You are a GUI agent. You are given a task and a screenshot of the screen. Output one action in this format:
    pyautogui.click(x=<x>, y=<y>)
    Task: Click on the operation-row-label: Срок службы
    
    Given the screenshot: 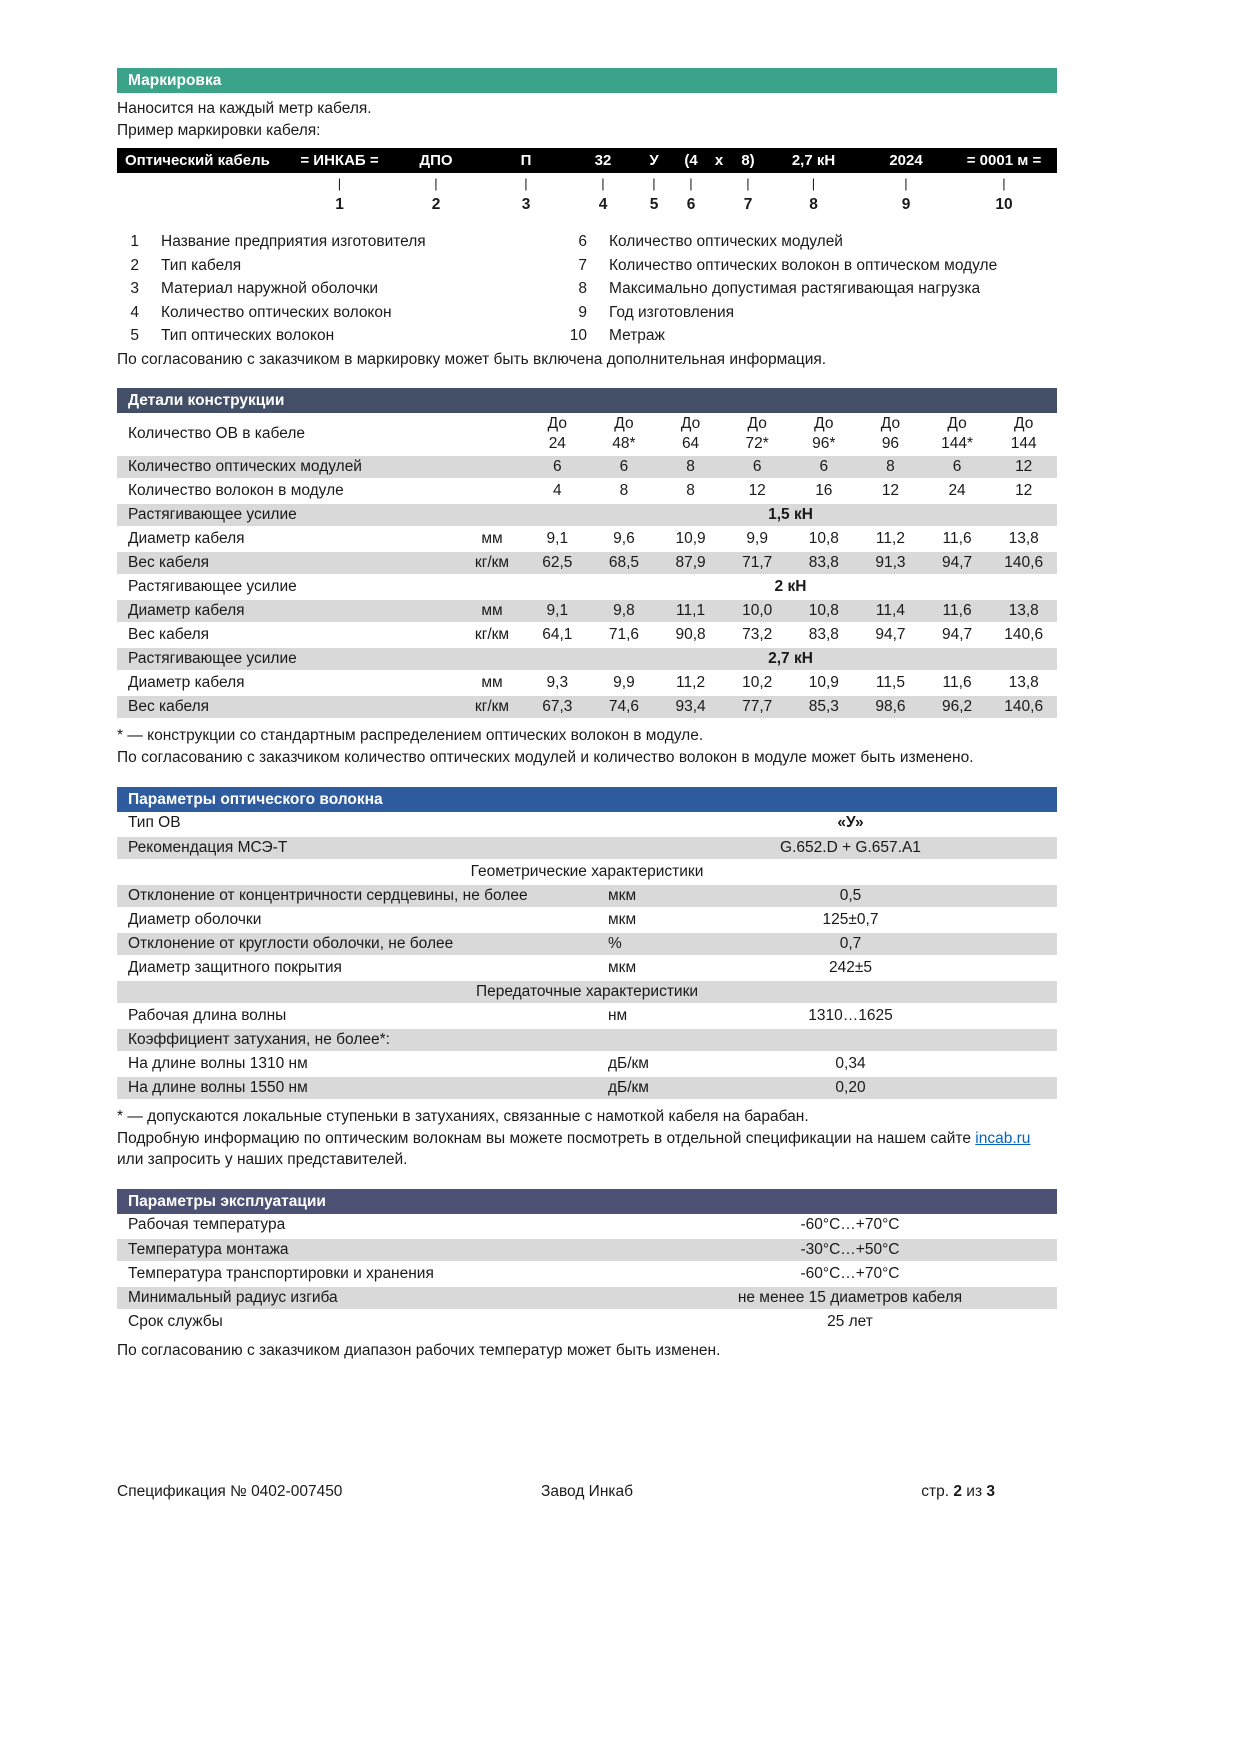 What is the action you would take?
    pyautogui.click(x=387, y=1322)
    